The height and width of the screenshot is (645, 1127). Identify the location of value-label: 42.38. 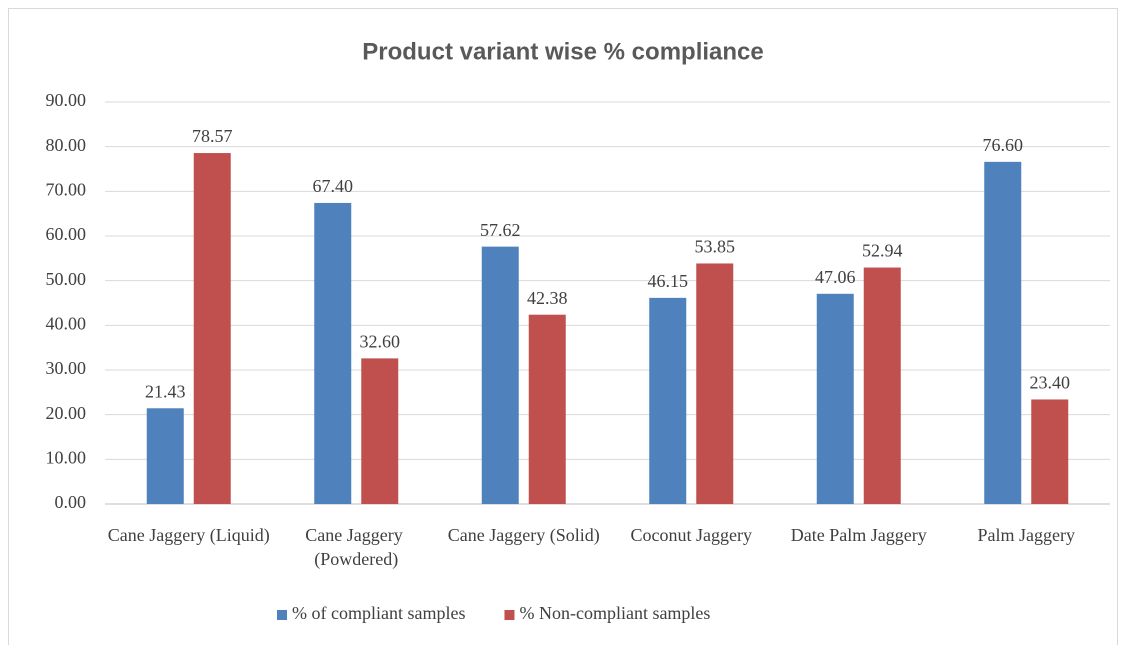
(547, 298).